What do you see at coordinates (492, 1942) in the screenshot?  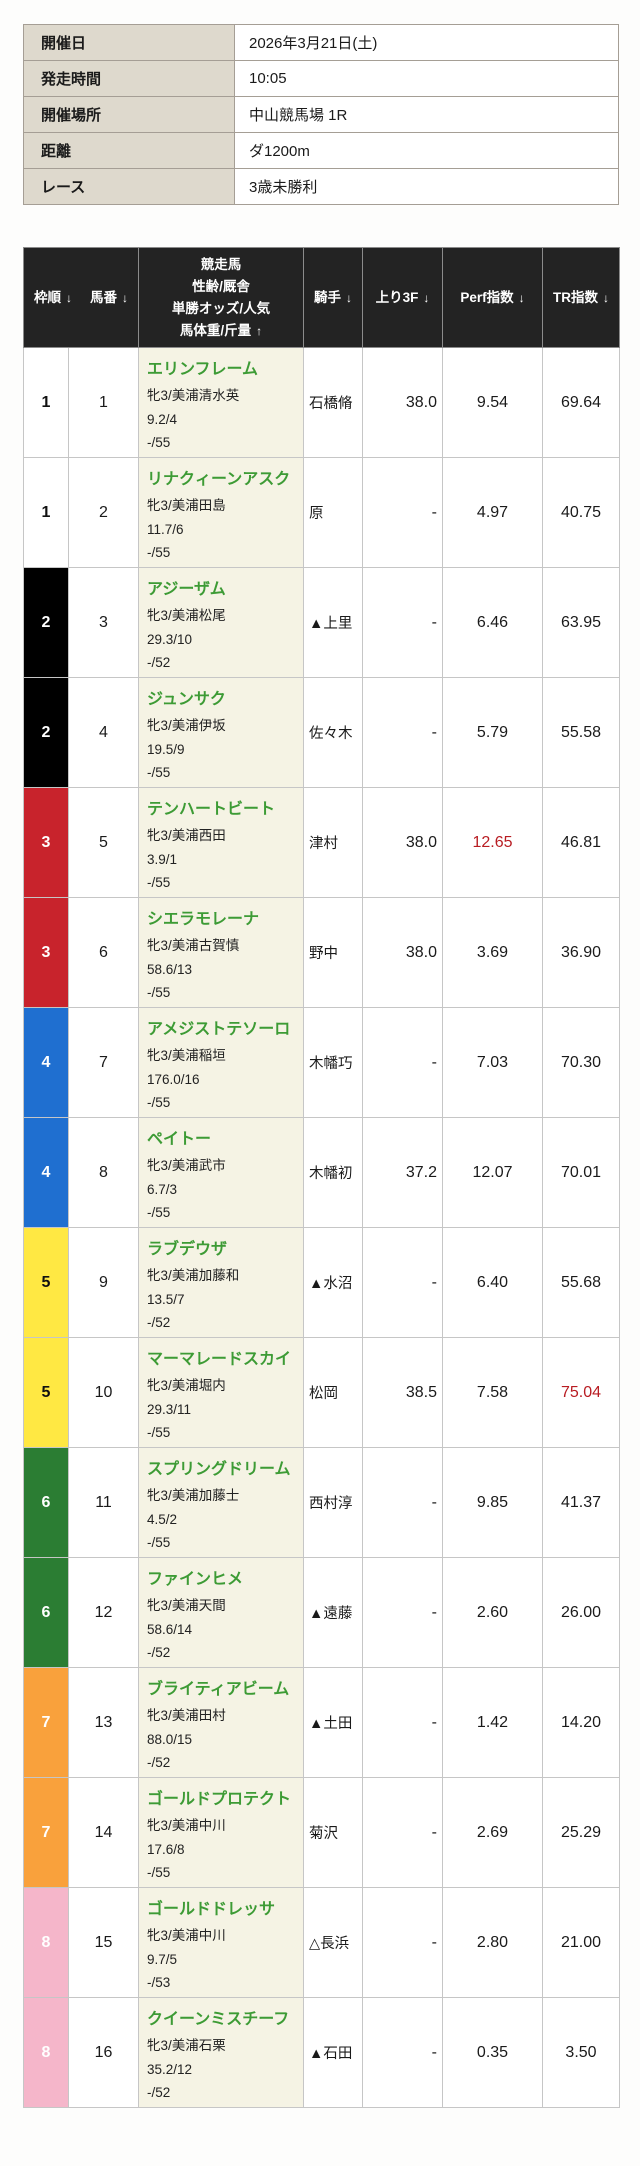 I see `perf-index-cell: 2.80` at bounding box center [492, 1942].